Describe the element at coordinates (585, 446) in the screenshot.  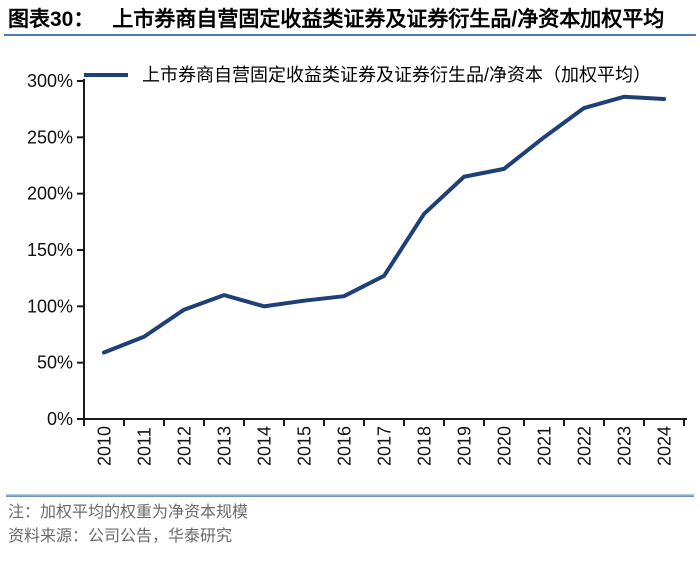
I see `x-tick-label: 2022` at that location.